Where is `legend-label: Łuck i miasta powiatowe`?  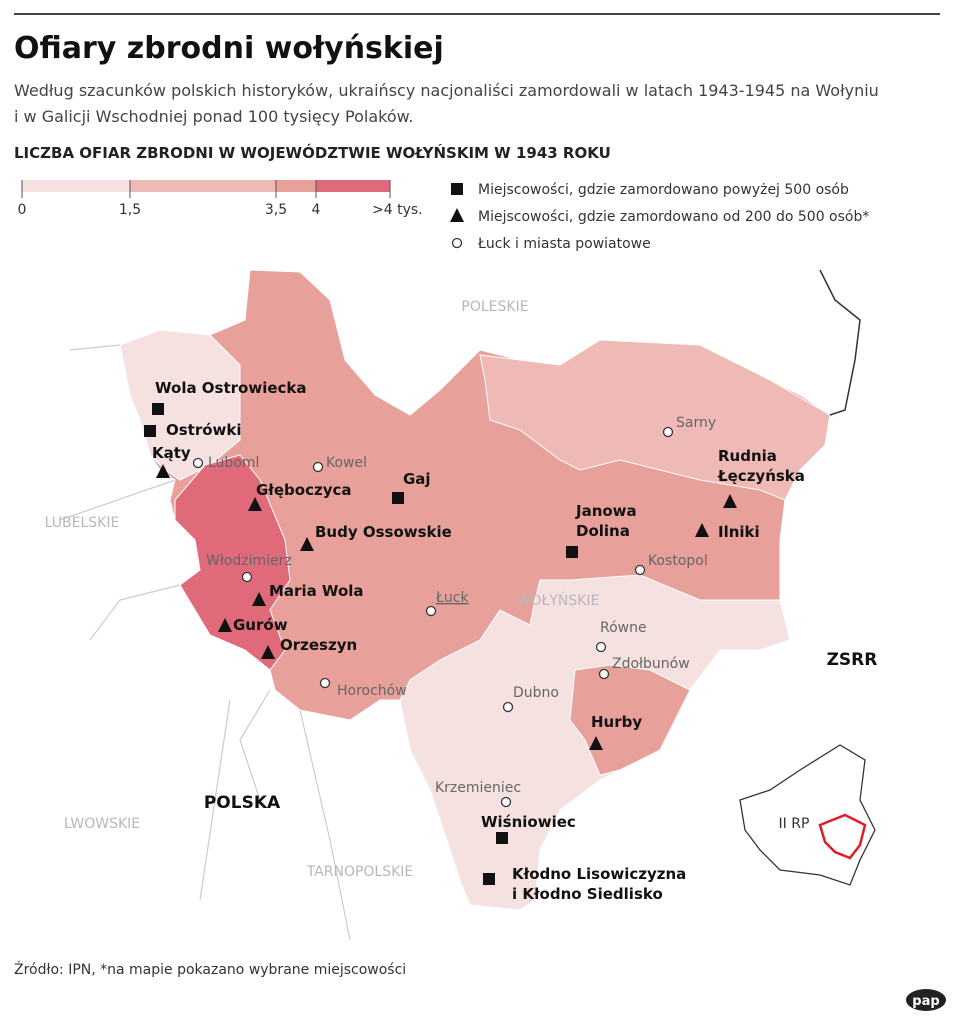 legend-label: Łuck i miasta powiatowe is located at coordinates (564, 244).